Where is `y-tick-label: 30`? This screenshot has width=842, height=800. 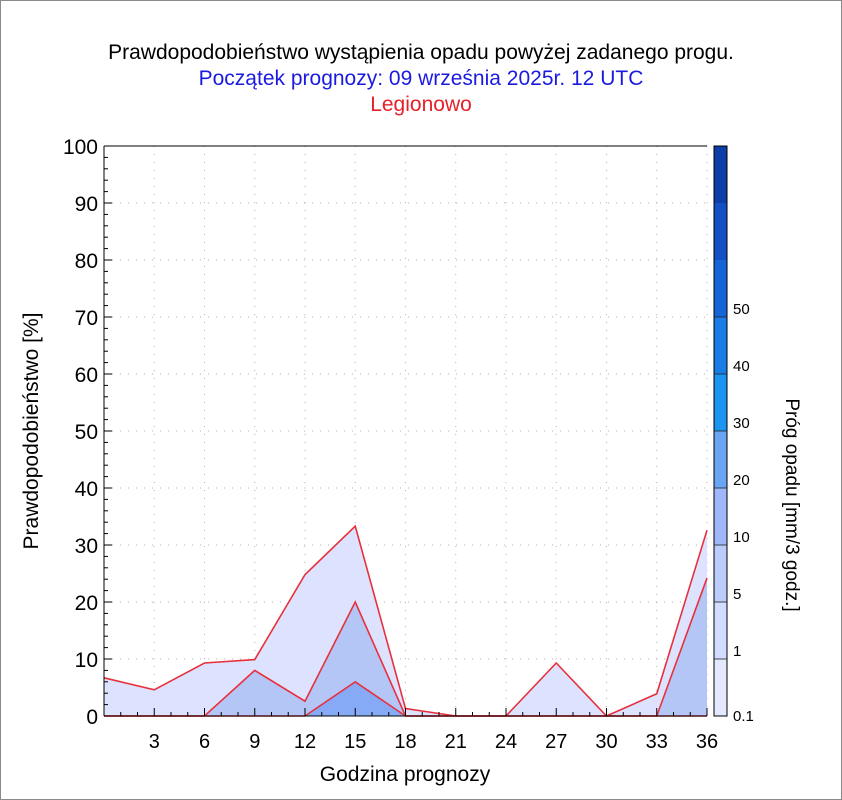
y-tick-label: 30 is located at coordinates (86, 546).